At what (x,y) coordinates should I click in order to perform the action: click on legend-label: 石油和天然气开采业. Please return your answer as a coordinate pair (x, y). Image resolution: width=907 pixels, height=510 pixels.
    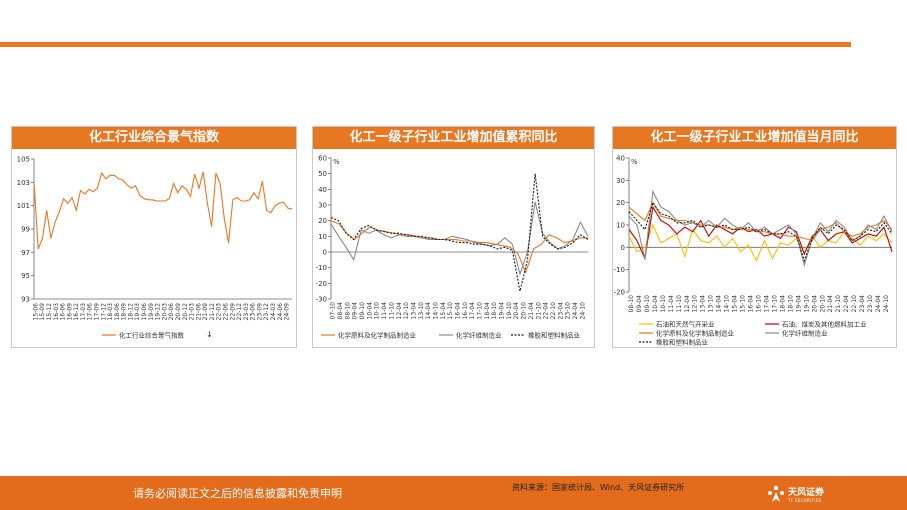
    Looking at the image, I should click on (685, 324).